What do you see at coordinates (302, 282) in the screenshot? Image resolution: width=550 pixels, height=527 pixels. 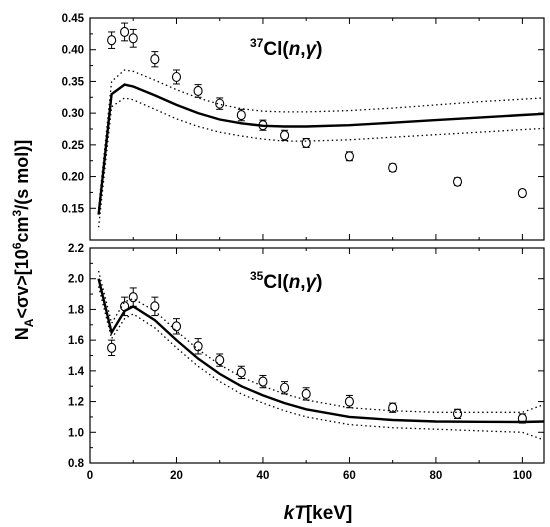 I see `bottom-label-comma: ,` at bounding box center [302, 282].